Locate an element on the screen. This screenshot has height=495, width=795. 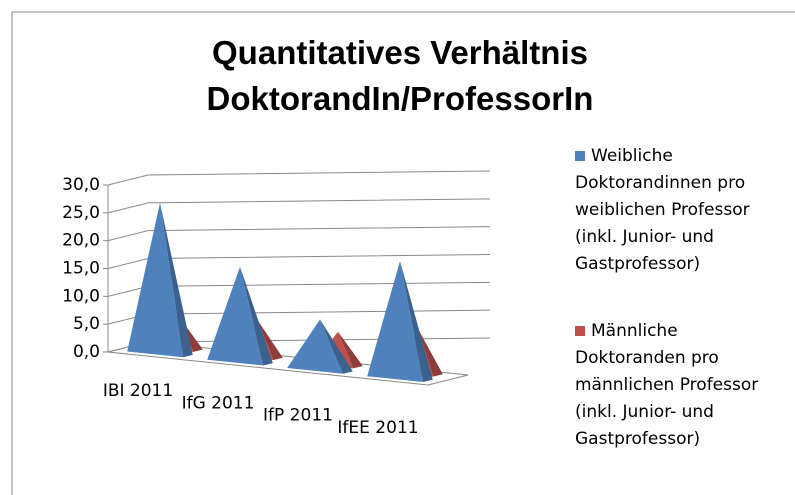
x-tick-label: IfG 2011 is located at coordinates (218, 403).